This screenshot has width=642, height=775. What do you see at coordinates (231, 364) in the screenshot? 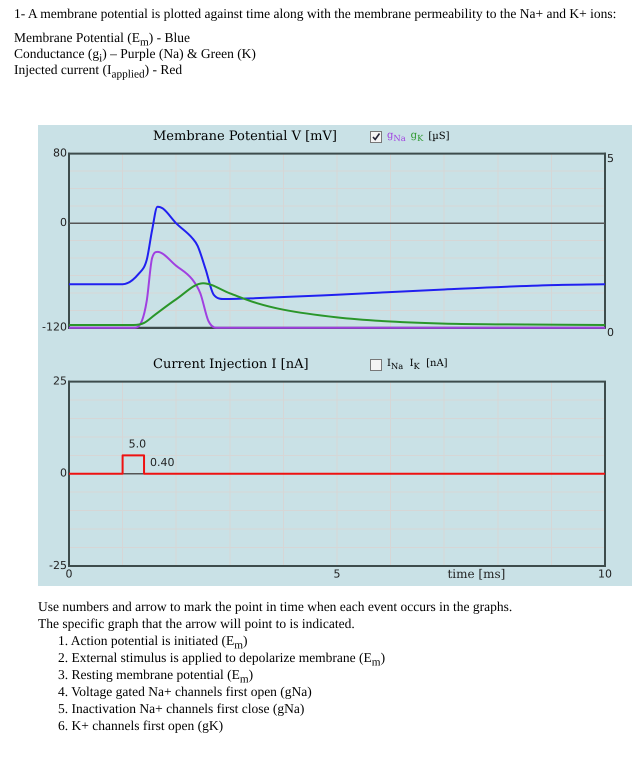
I see `chart-title: Current Injection I [nA]` at bounding box center [231, 364].